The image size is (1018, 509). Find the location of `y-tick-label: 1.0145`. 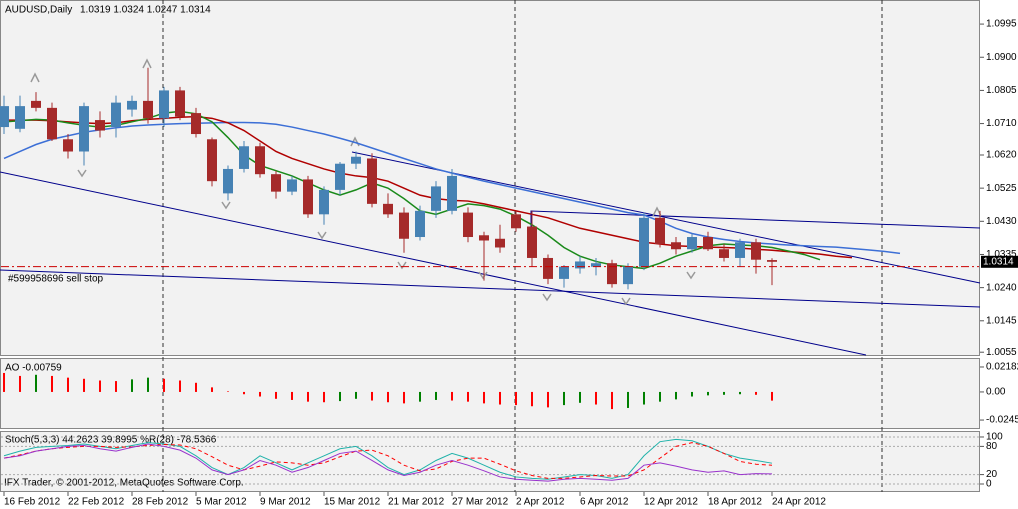

y-tick-label: 1.0145 is located at coordinates (1001, 320).